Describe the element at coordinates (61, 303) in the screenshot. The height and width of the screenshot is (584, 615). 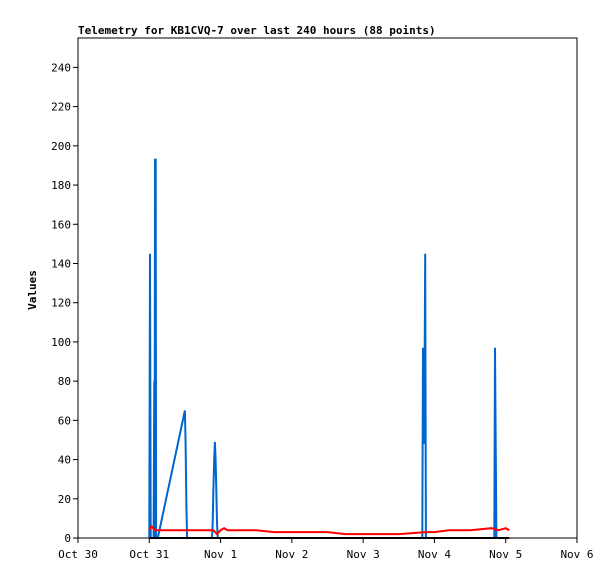
I see `y-tick-label: 120` at that location.